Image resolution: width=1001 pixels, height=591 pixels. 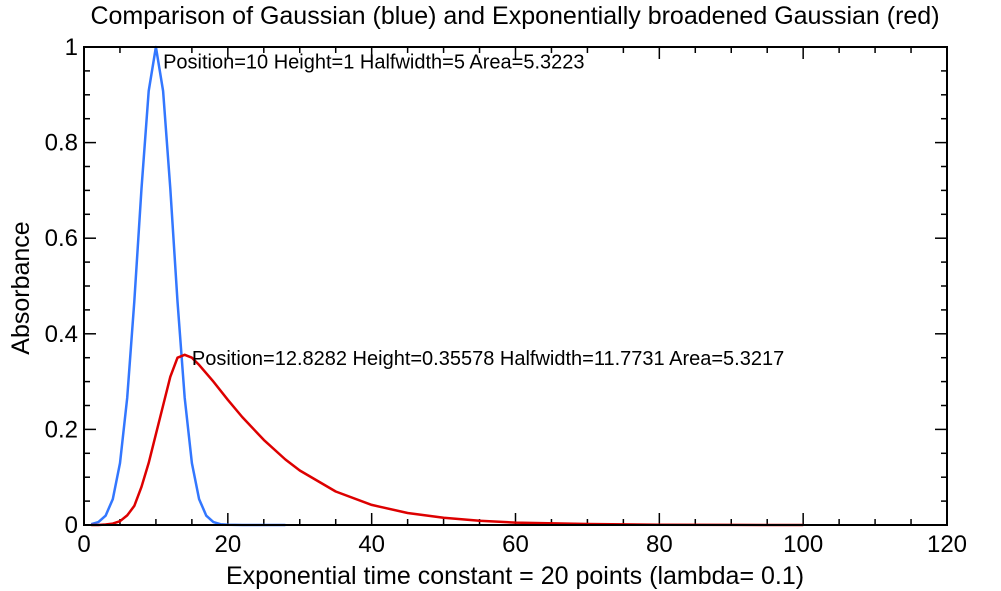 I want to click on y-tick-label: 1, so click(x=71, y=47).